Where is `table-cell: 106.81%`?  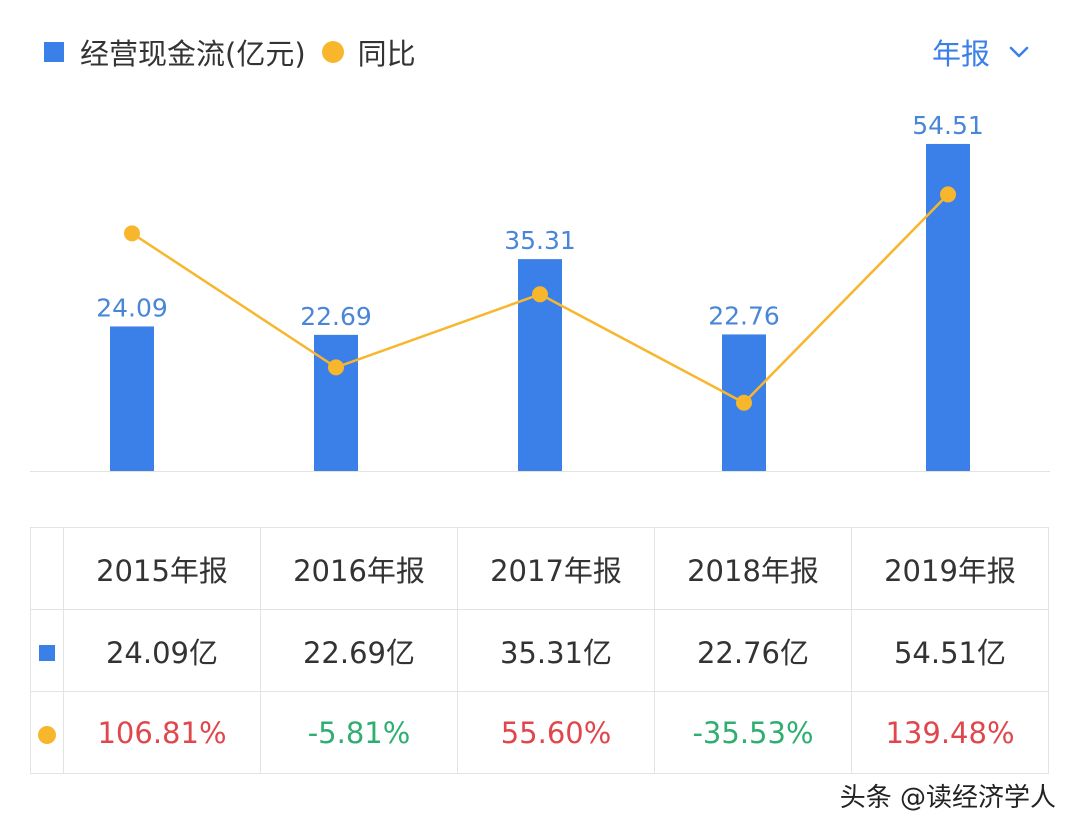
table-cell: 106.81% is located at coordinates (162, 732).